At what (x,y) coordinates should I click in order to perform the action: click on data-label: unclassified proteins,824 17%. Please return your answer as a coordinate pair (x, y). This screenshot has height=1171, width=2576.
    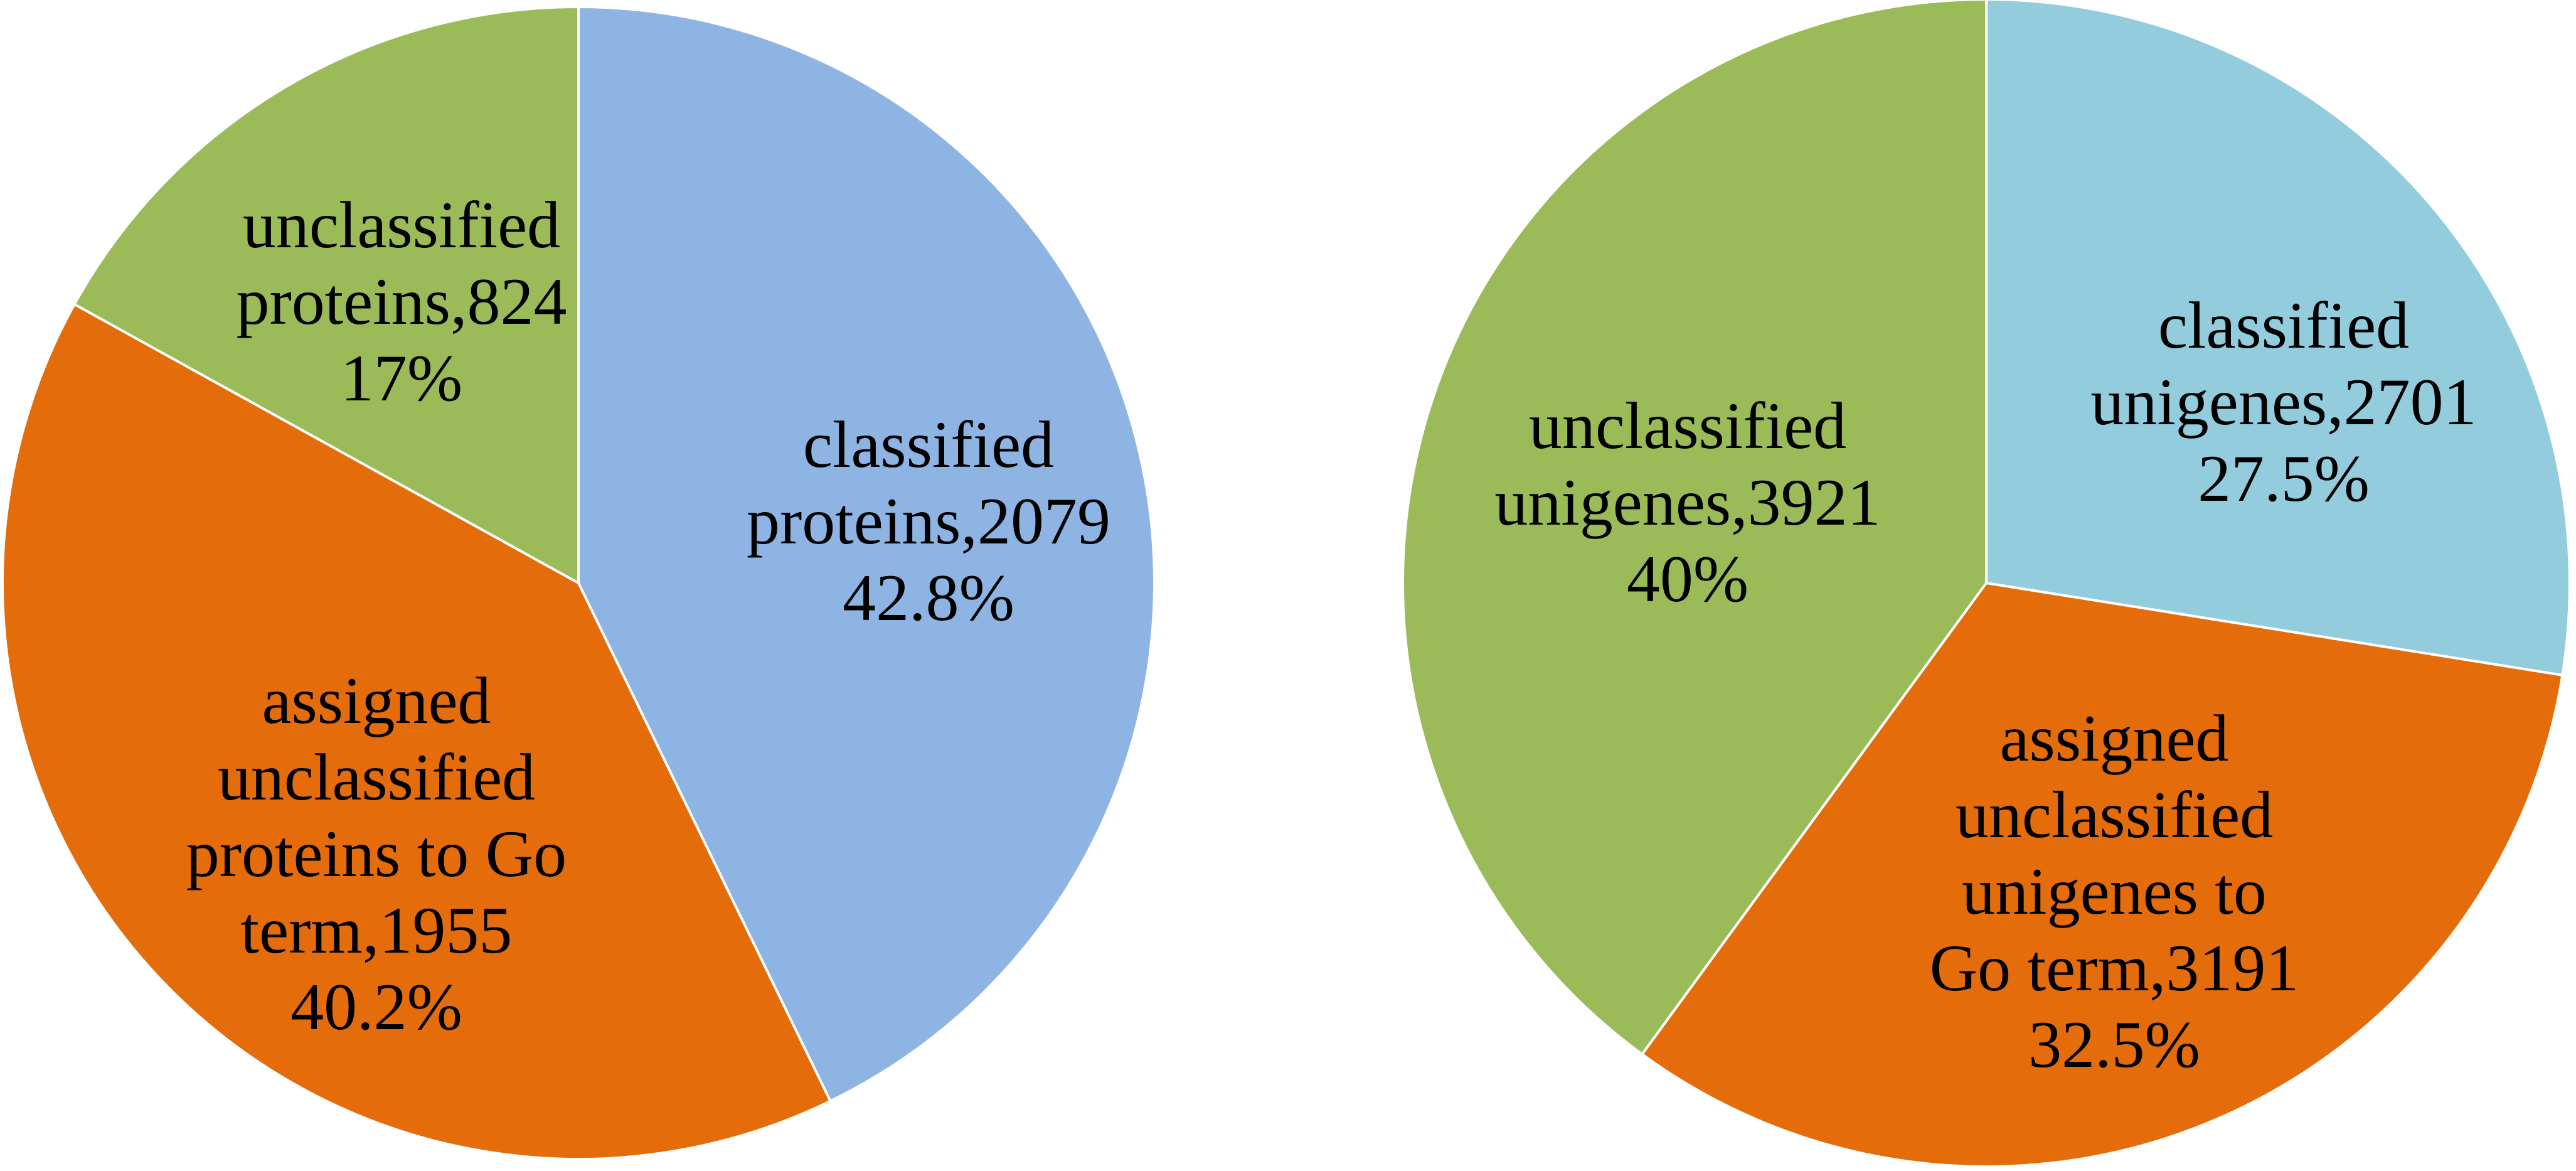
    Looking at the image, I should click on (402, 301).